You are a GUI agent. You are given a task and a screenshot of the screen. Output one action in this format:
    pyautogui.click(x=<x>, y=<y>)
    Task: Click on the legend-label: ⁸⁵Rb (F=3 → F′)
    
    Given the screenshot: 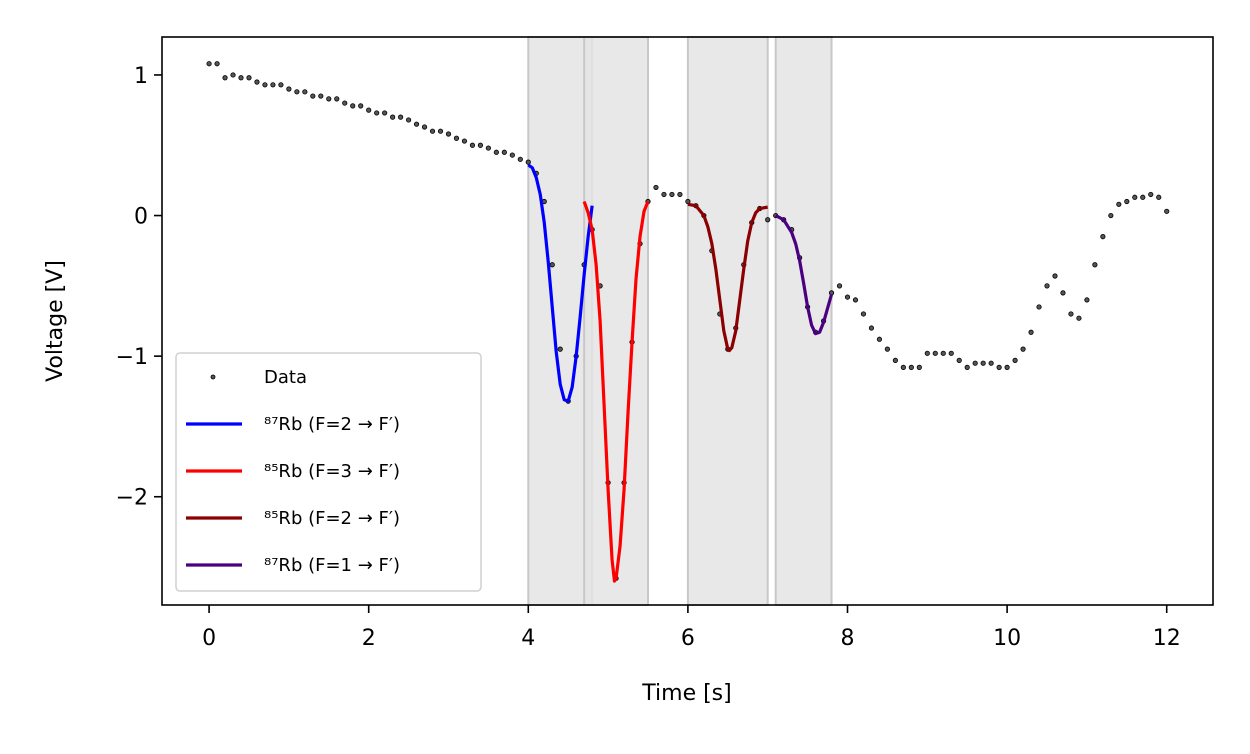 What is the action you would take?
    pyautogui.click(x=332, y=471)
    